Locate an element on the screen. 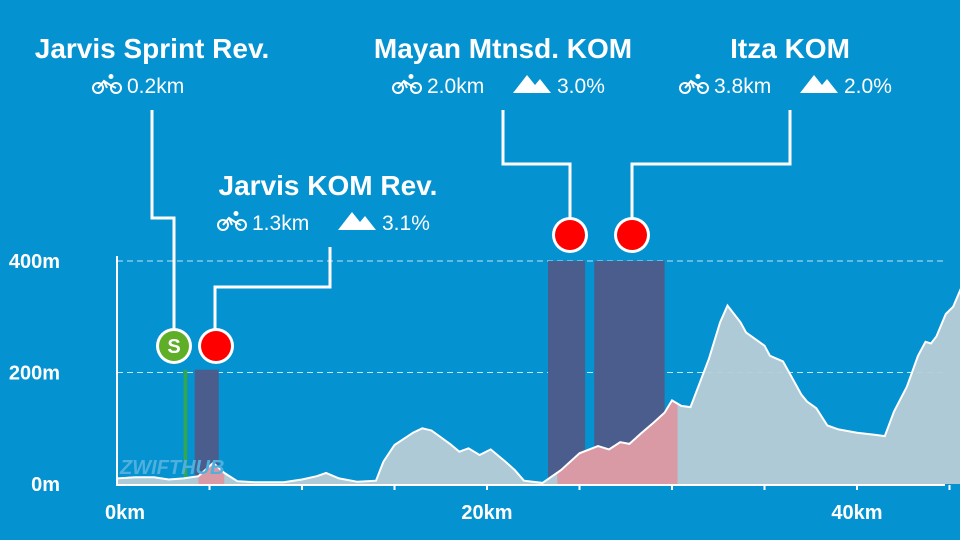 This screenshot has height=540, width=960. segment-callout-sprint: Jarvis Sprint Rev. 0.2km S is located at coordinates (152, 198).